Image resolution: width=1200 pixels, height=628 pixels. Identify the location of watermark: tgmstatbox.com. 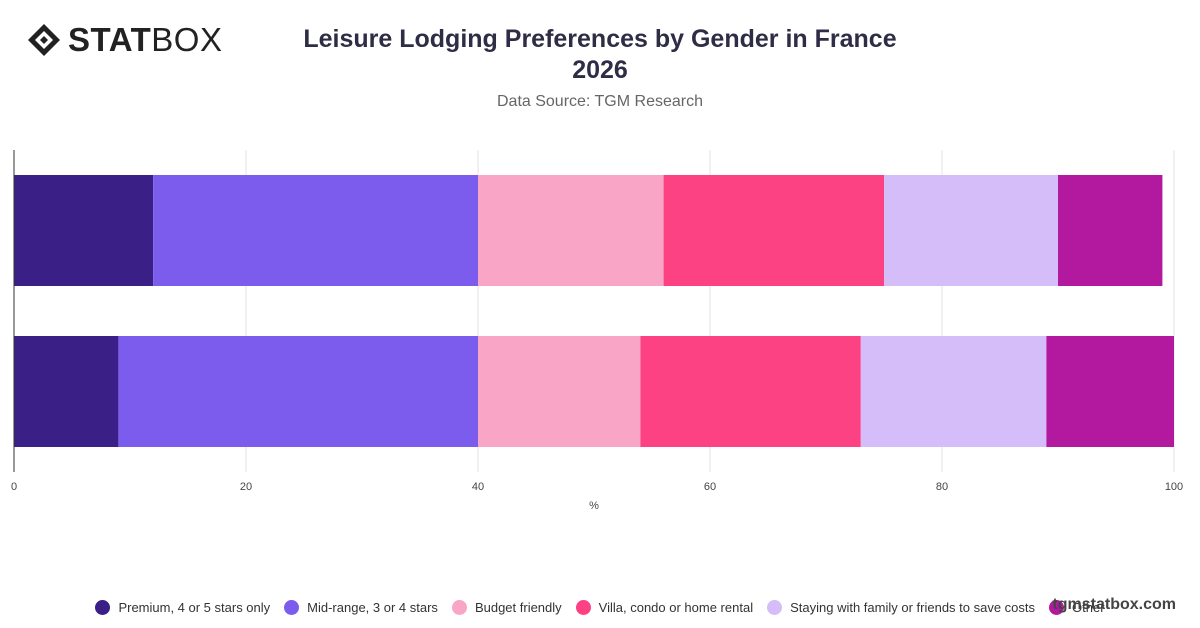
(1114, 604).